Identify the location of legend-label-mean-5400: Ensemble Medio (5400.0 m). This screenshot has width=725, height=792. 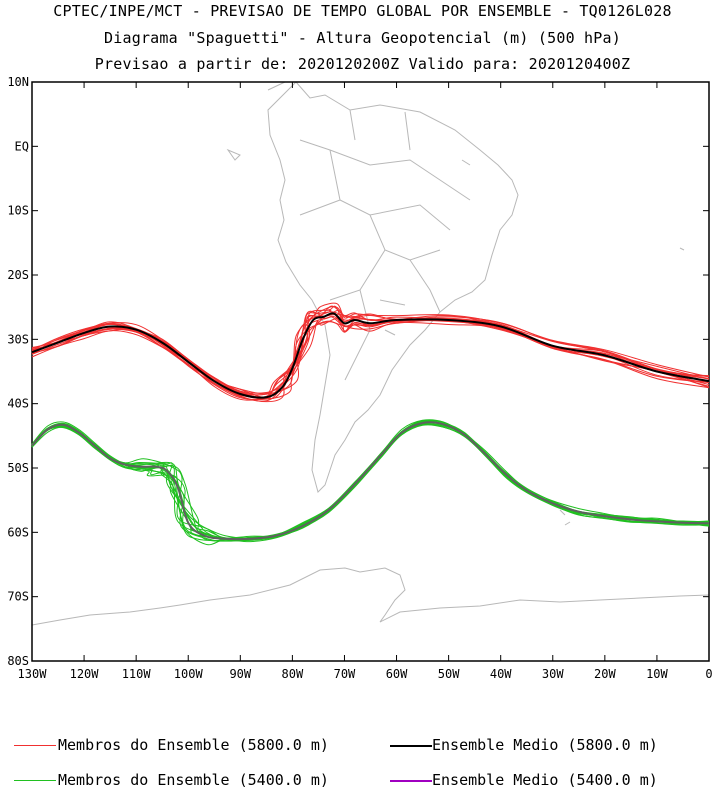
(545, 780).